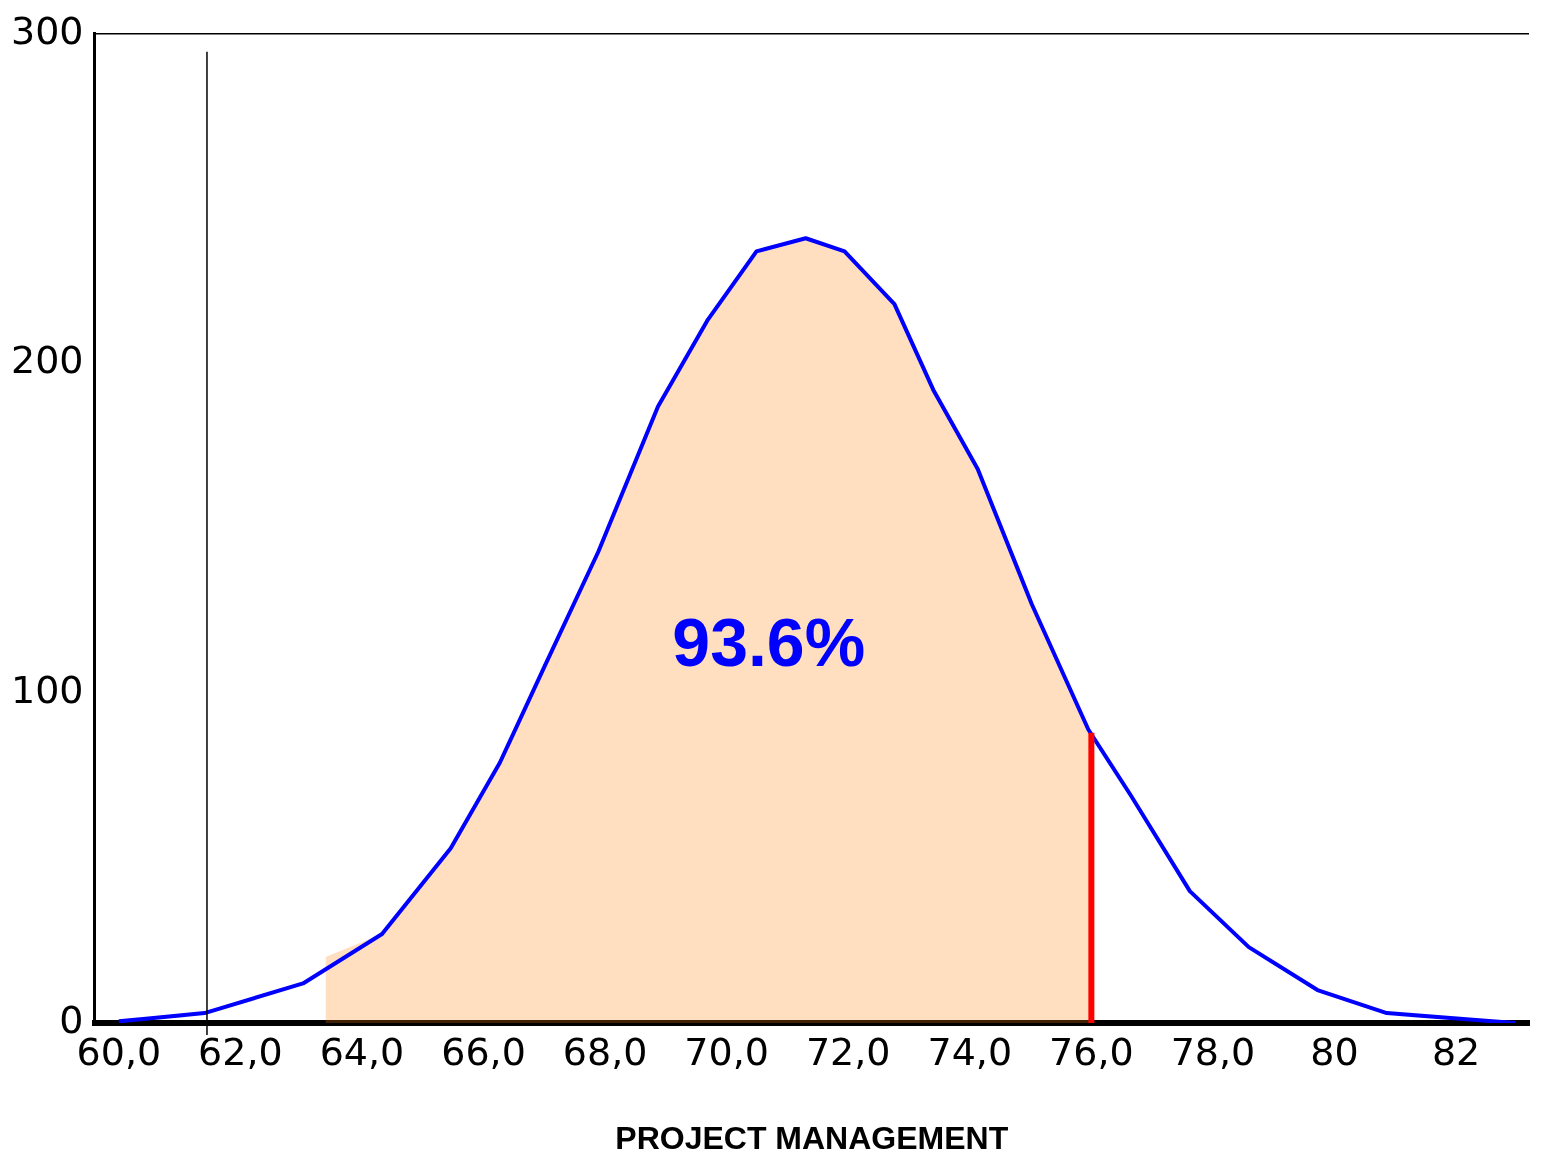  I want to click on x-tick-label: 66,0, so click(483, 1051).